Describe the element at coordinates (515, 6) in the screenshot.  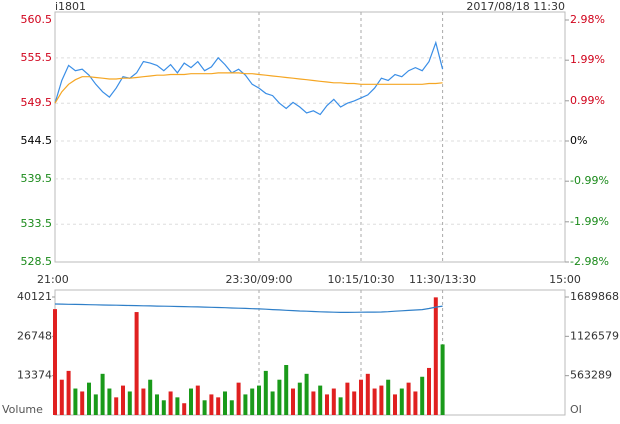
I see `timestamp: 2017/08/18 11:30` at that location.